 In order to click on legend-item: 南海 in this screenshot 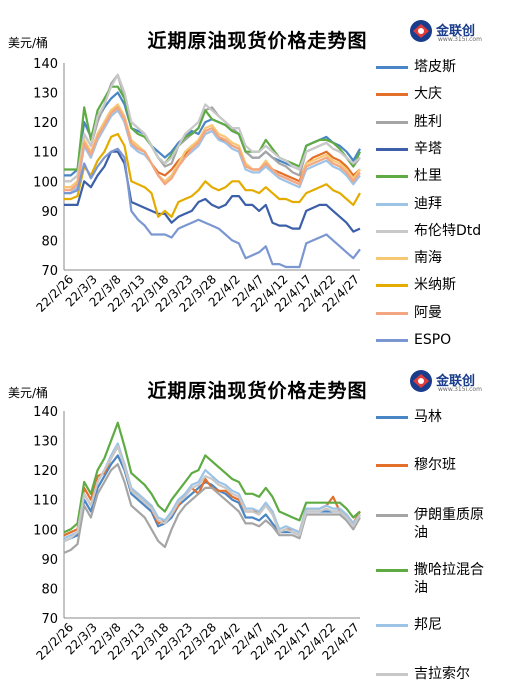, I will do `click(443, 258)`.